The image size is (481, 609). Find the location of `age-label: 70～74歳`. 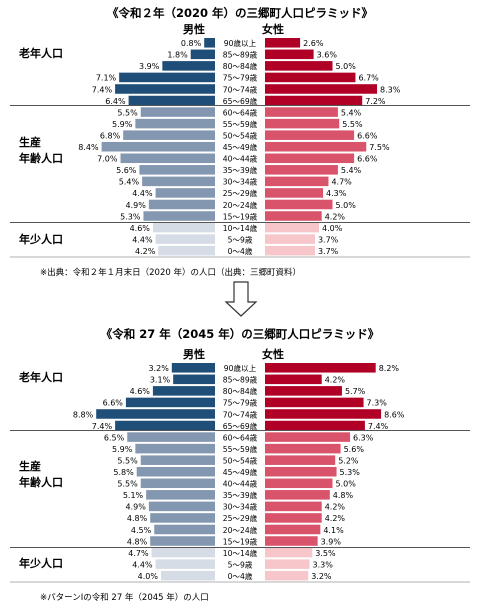

age-label: 70～74歳 is located at coordinates (240, 89).